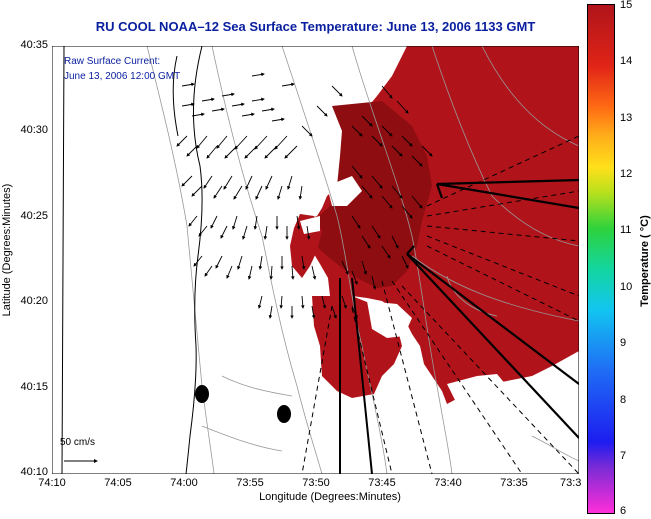 The height and width of the screenshot is (519, 651). I want to click on x-tick-label: 73:45, so click(382, 483).